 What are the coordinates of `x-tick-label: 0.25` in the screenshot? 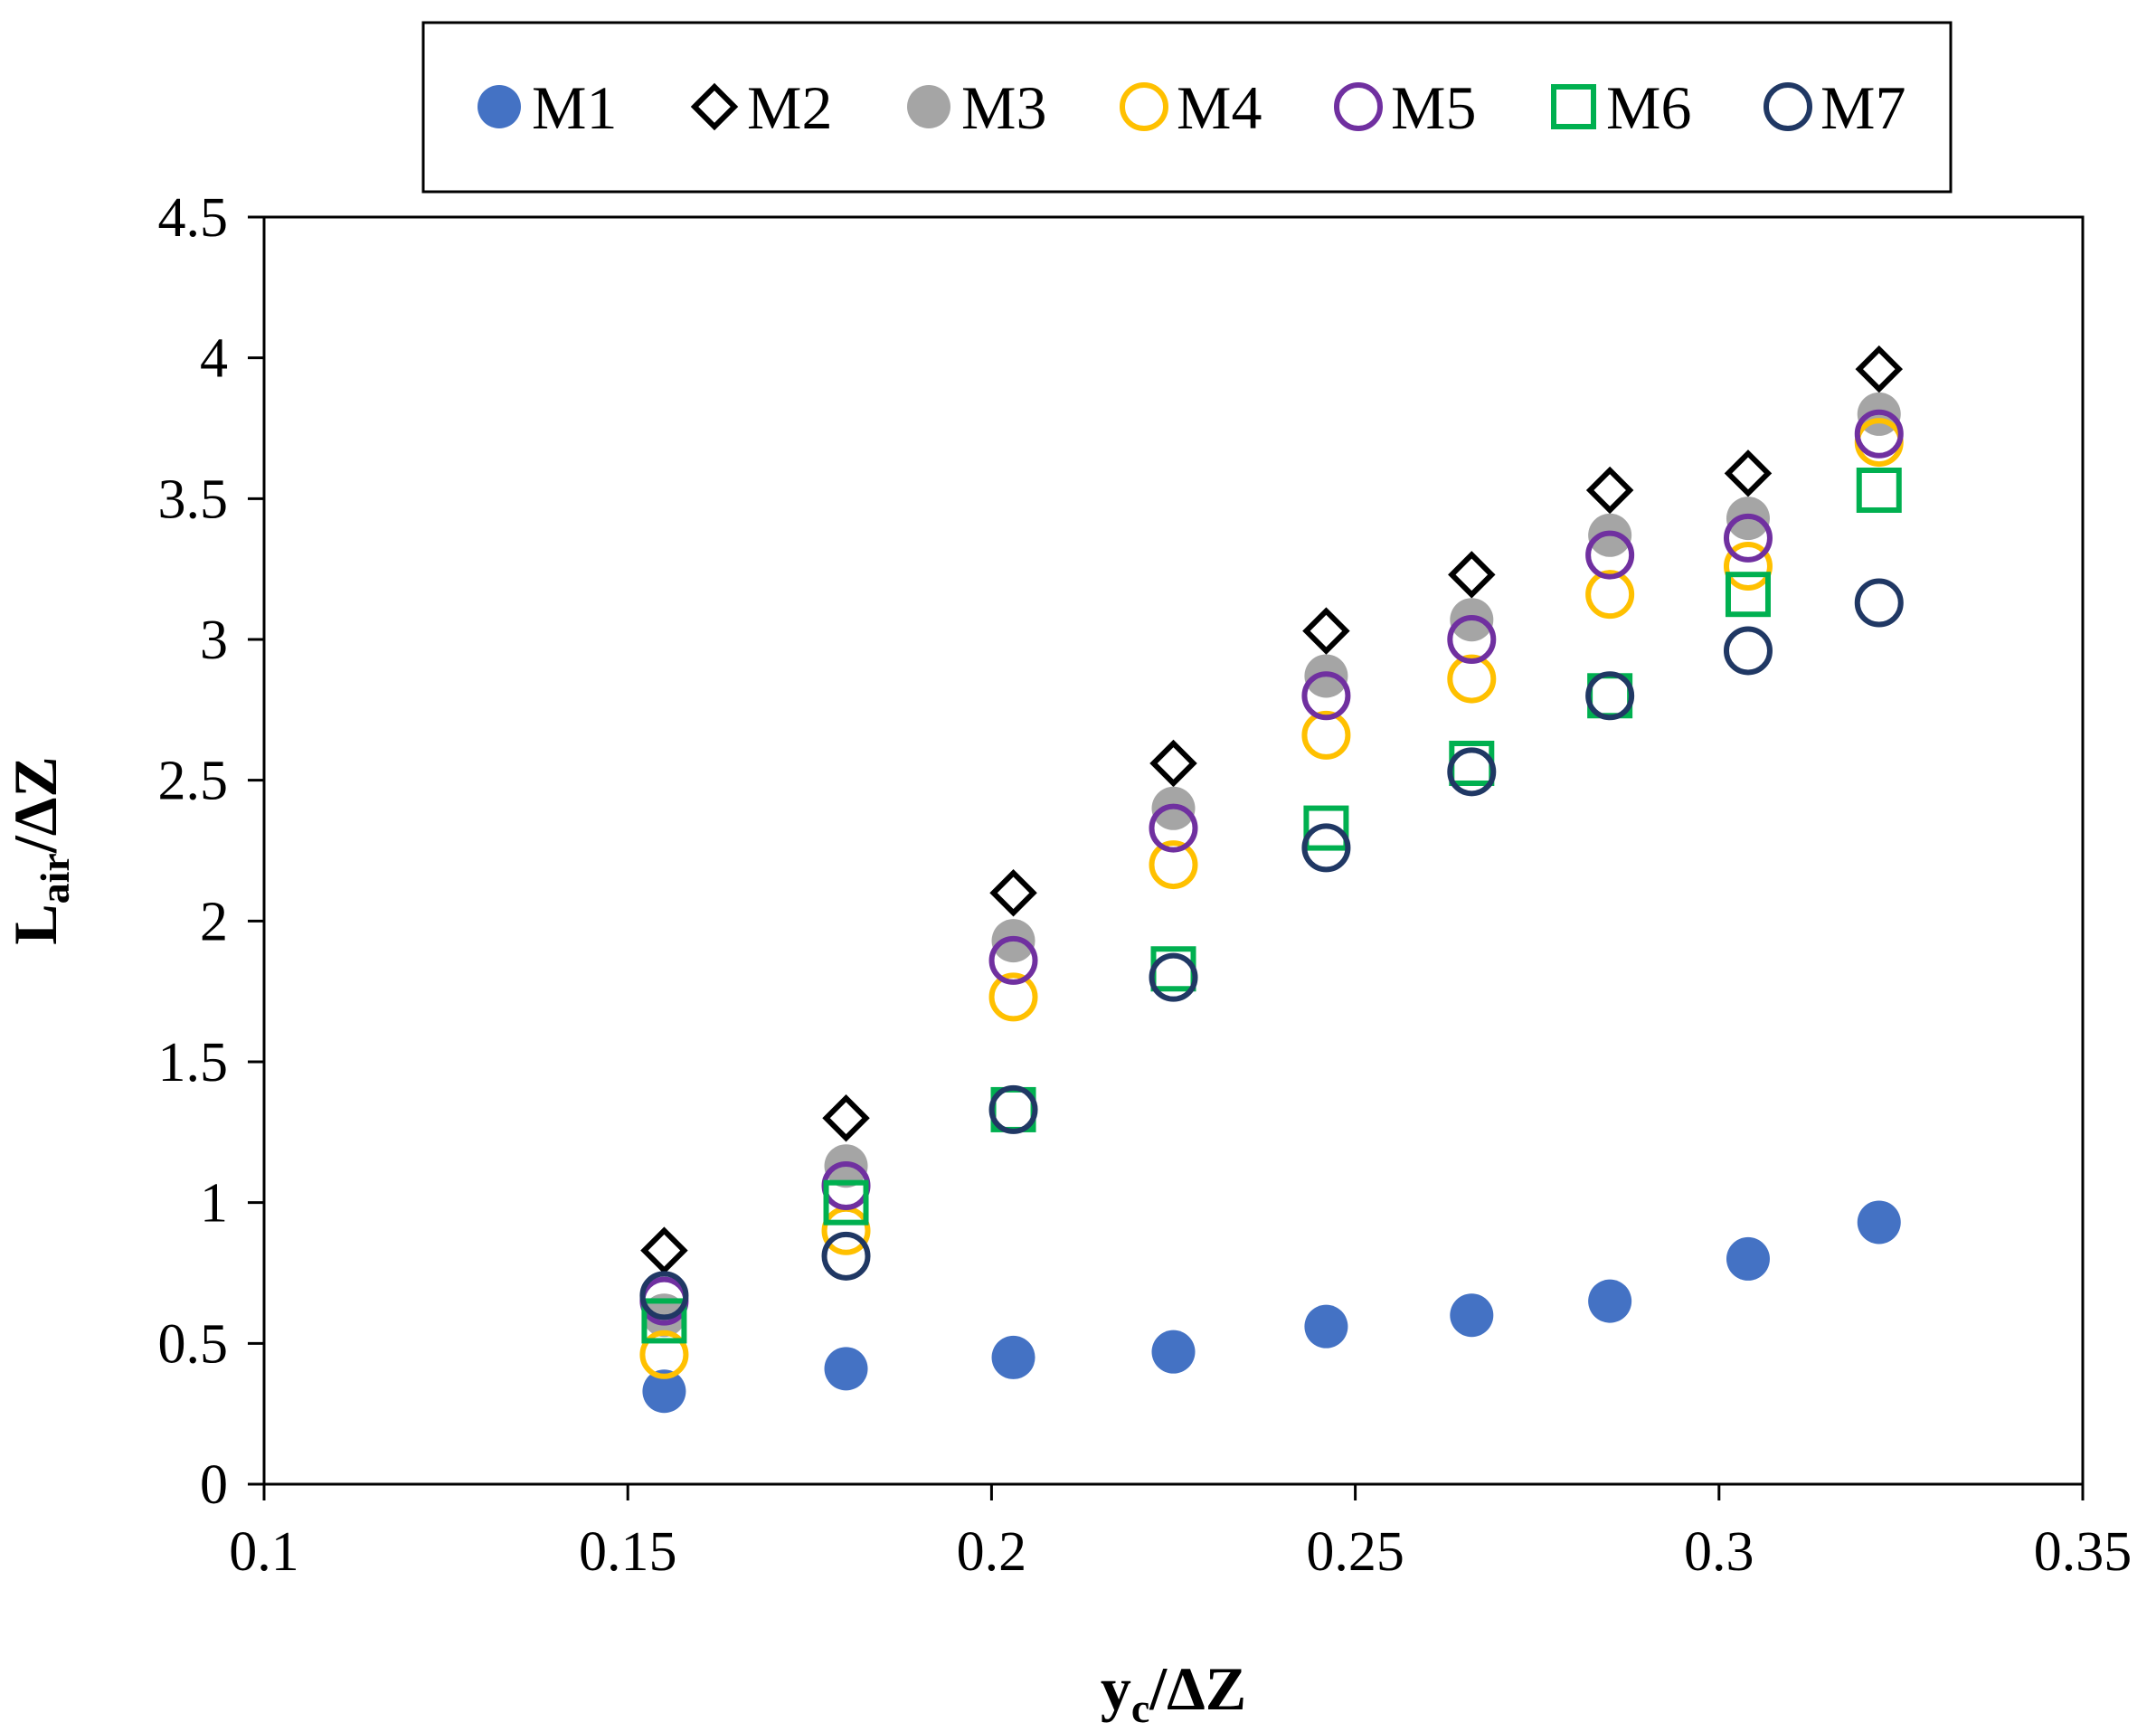 It's located at (1355, 1552).